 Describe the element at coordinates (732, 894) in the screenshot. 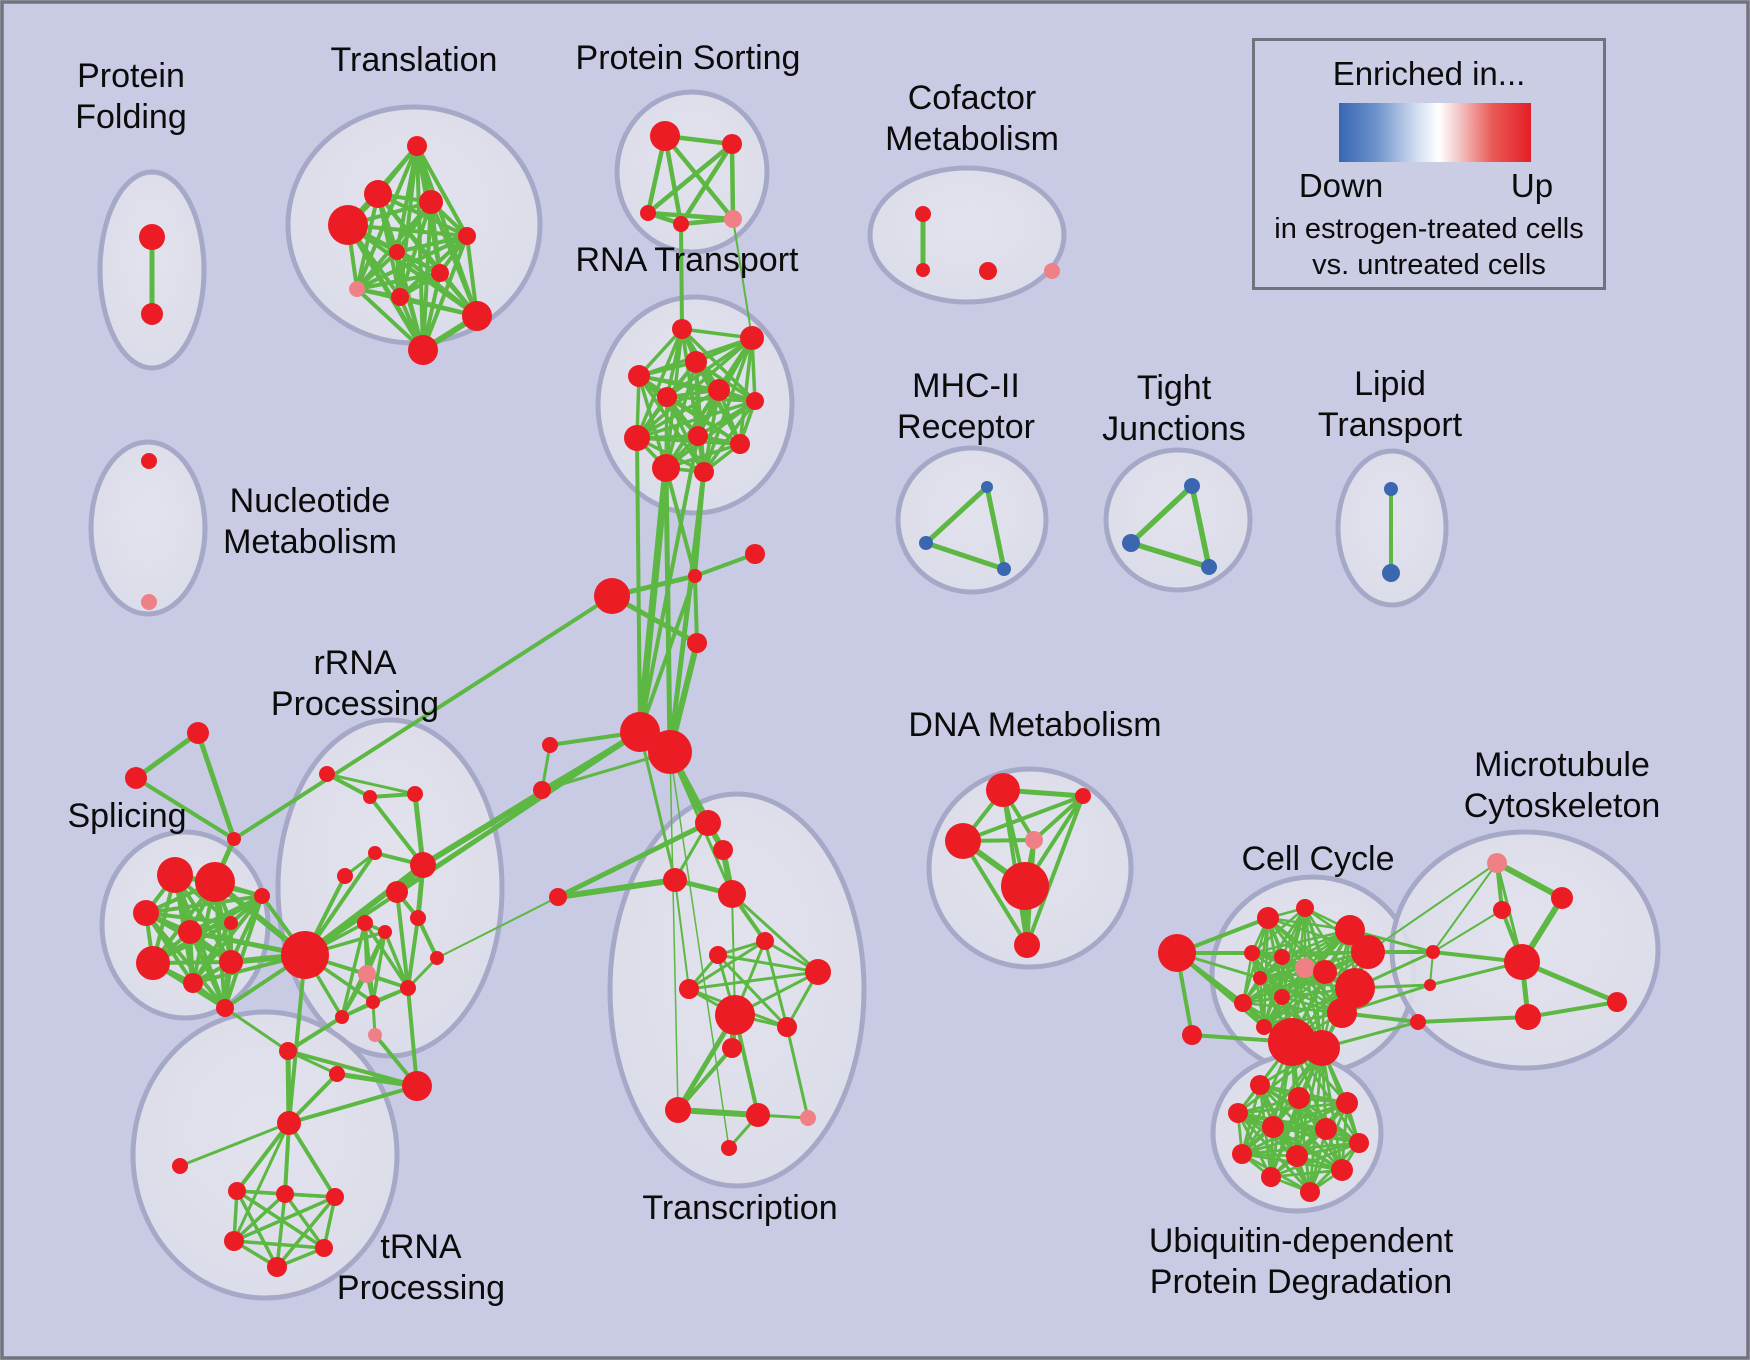

I see `gene-set-node-tc4` at that location.